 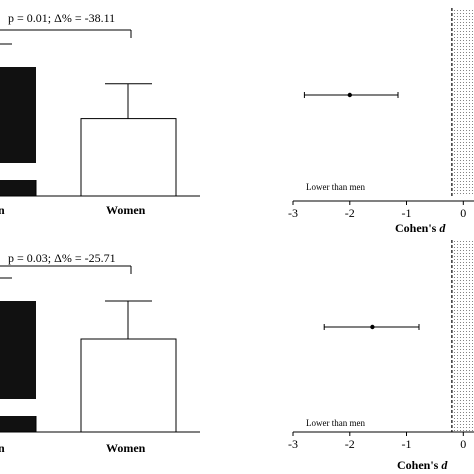 What do you see at coordinates (126, 210) in the screenshot?
I see `category-label-women-top: Women` at bounding box center [126, 210].